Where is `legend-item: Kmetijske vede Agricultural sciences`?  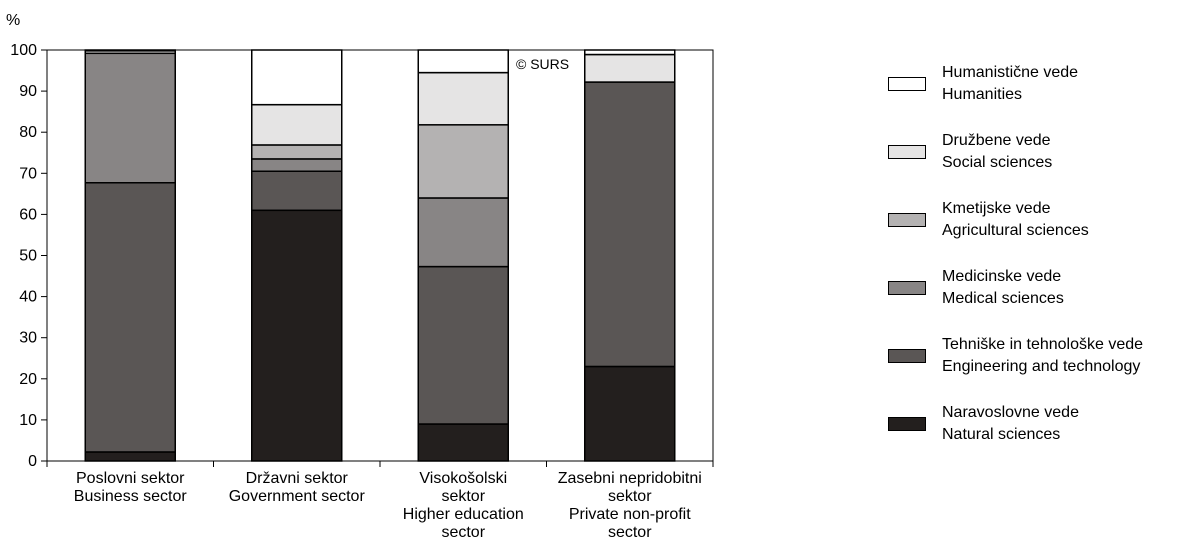
legend-item: Kmetijske vede Agricultural sciences is located at coordinates (1033, 232).